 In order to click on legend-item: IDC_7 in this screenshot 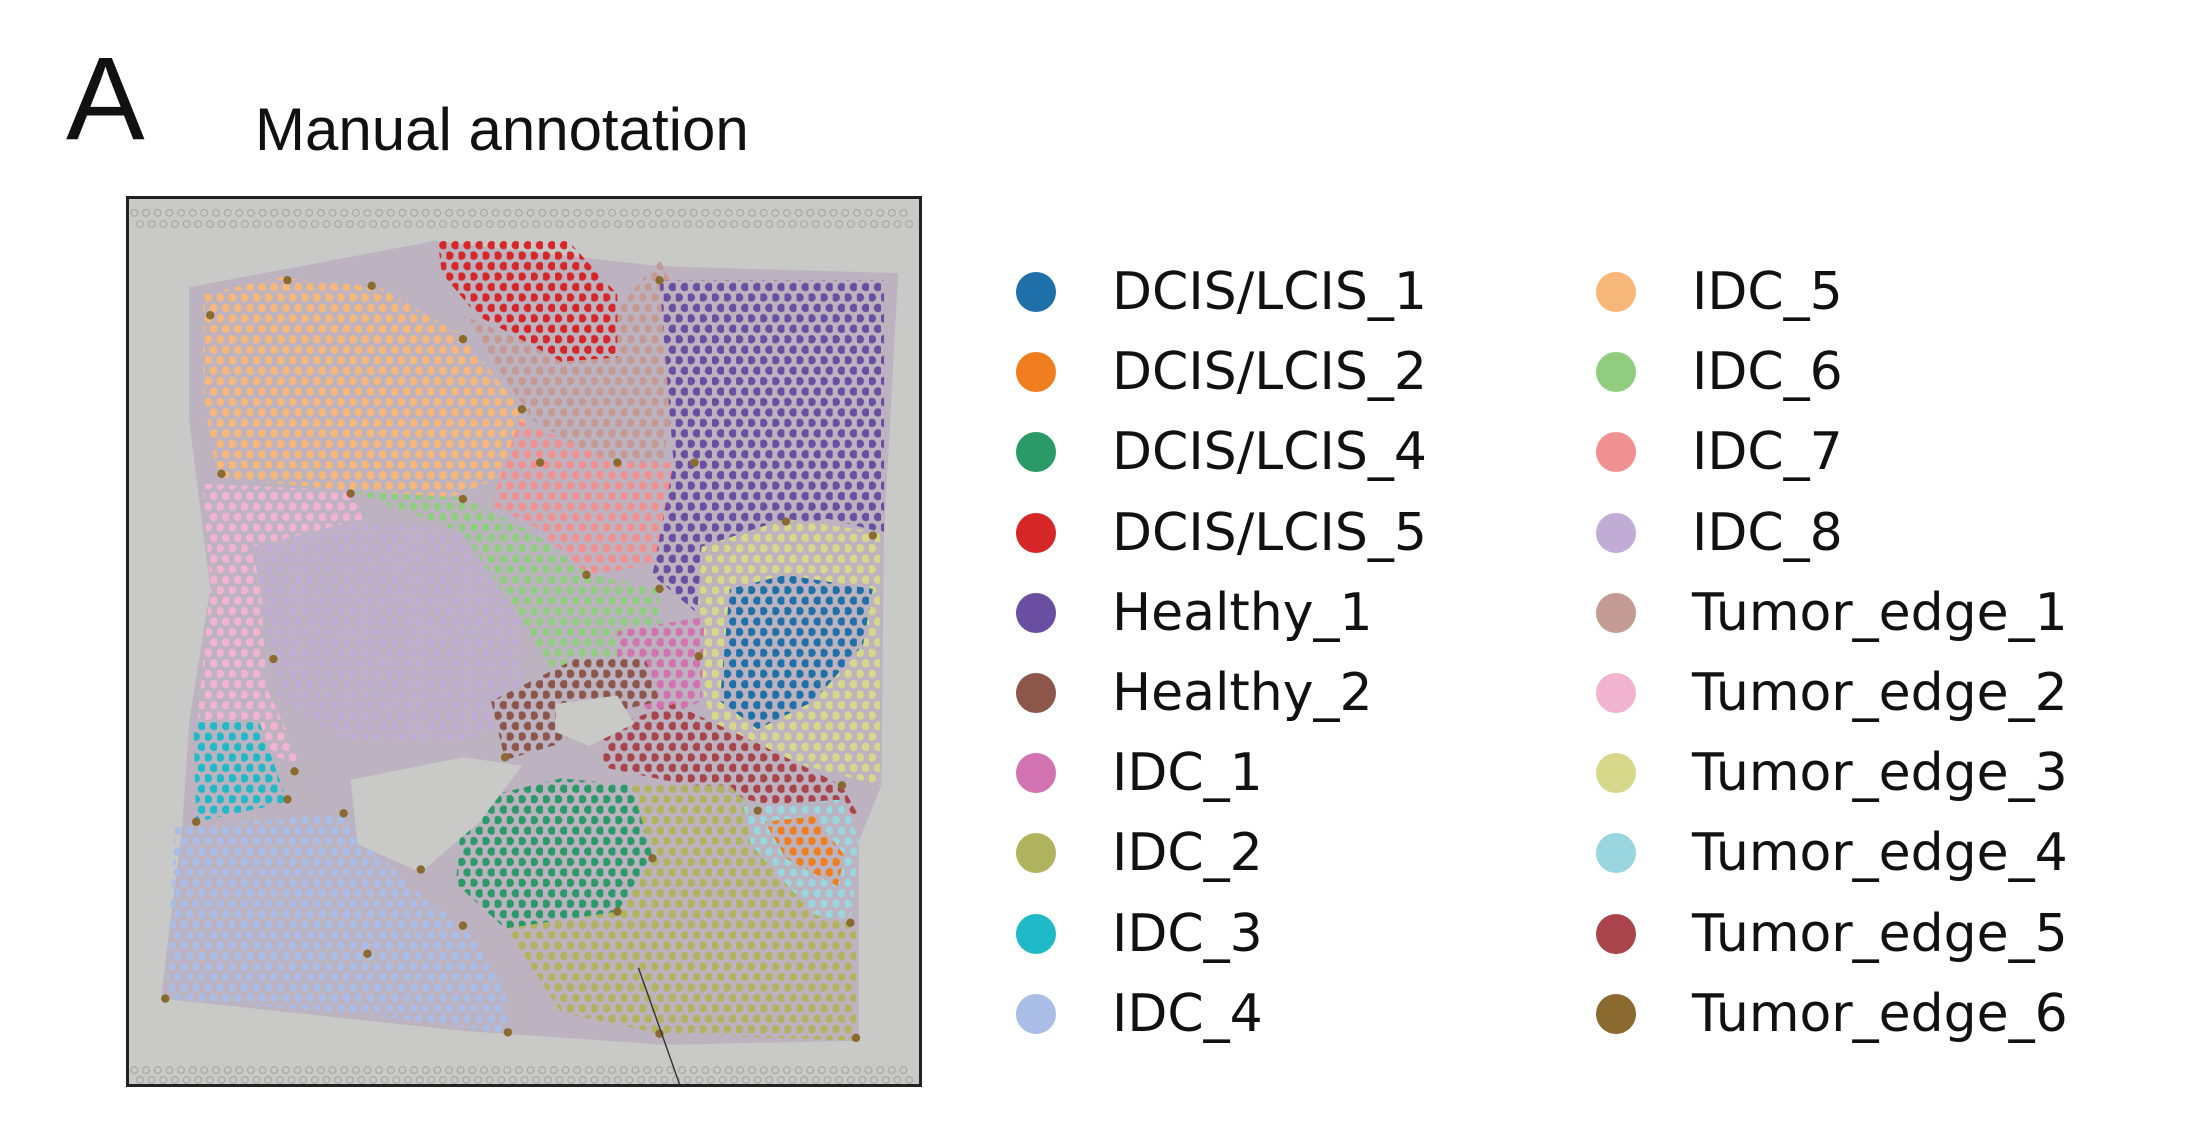, I will do `click(1832, 452)`.